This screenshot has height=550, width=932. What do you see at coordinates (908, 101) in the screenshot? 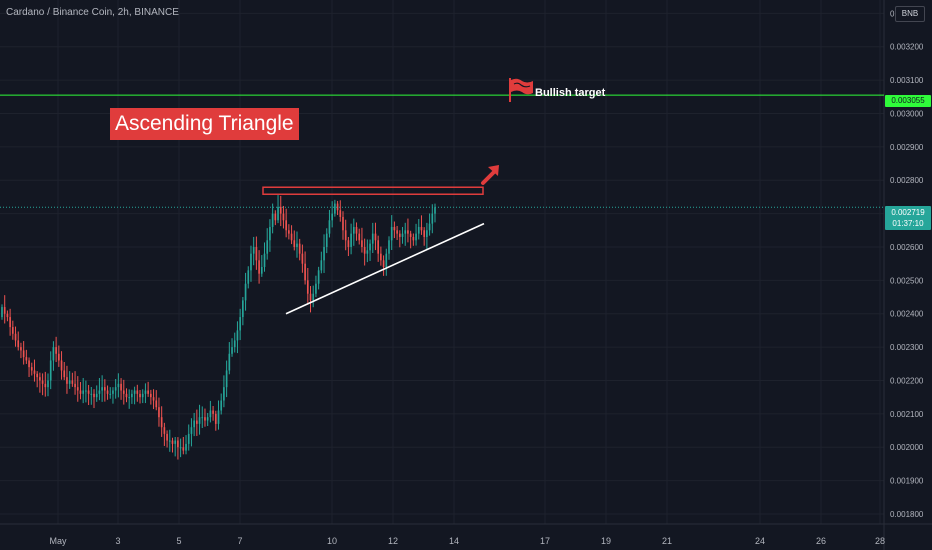
I see `target-price-tag: 0.003055` at bounding box center [908, 101].